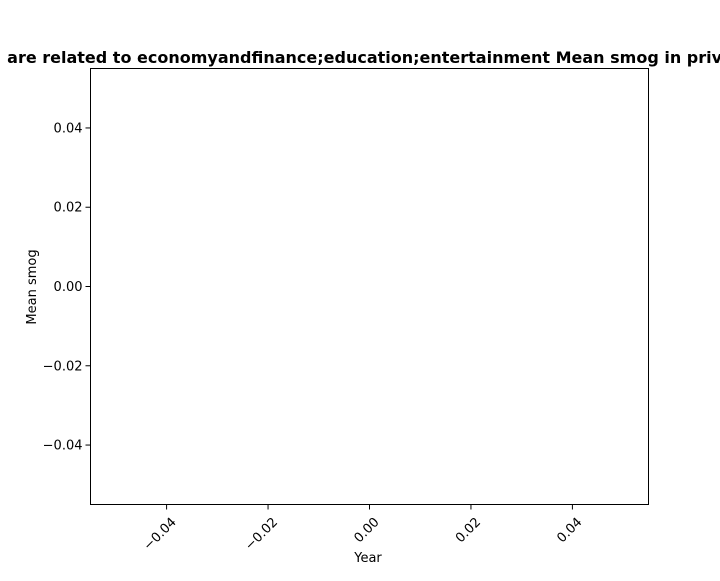 This screenshot has width=720, height=581. Describe the element at coordinates (366, 530) in the screenshot. I see `x-tick-label: 0.00` at that location.